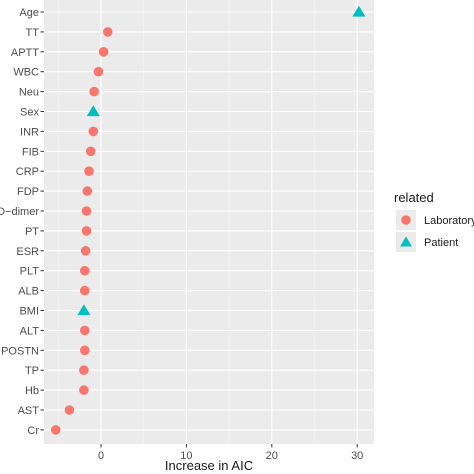  I want to click on y-tick-label: TT, so click(33, 33).